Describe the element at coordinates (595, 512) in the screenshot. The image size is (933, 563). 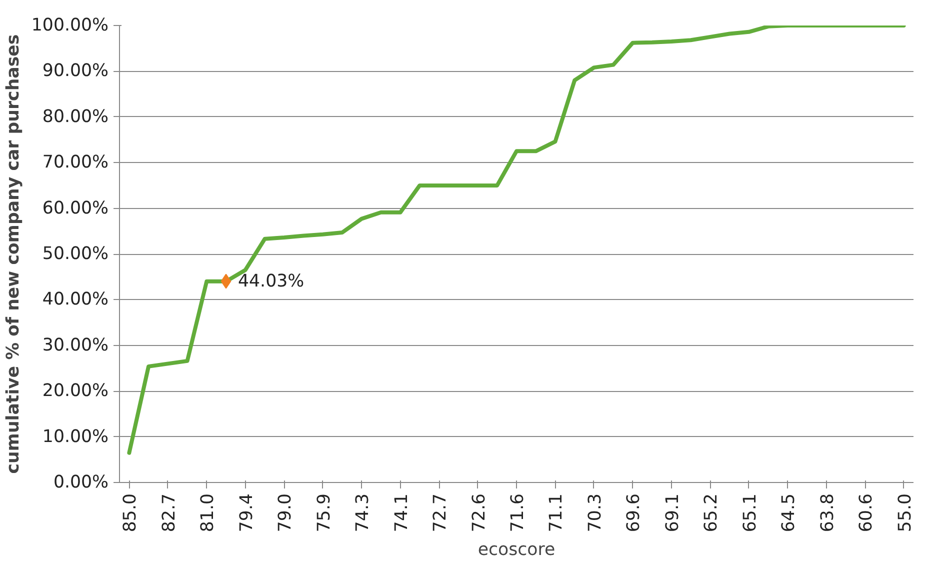
I see `x-tick-label: 70.3` at that location.